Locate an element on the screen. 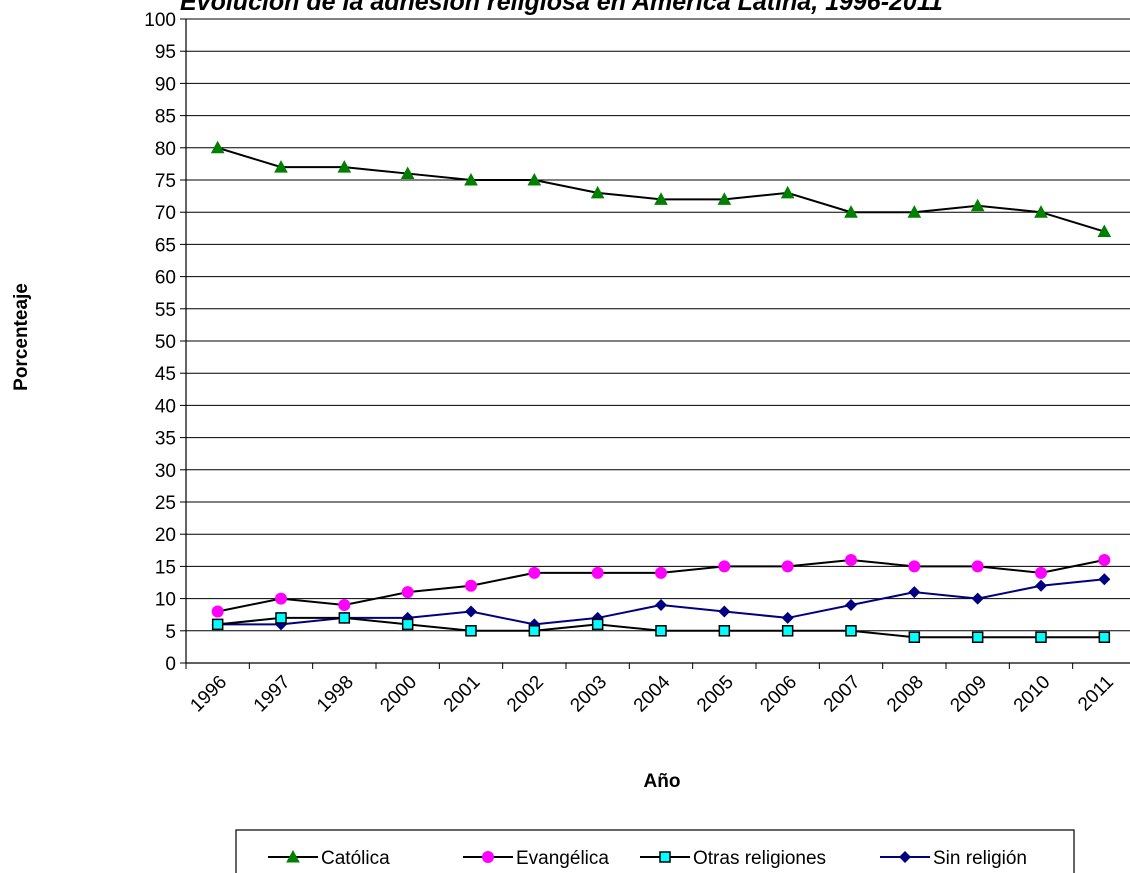 The image size is (1130, 873). y-tick-label: 40 is located at coordinates (165, 406).